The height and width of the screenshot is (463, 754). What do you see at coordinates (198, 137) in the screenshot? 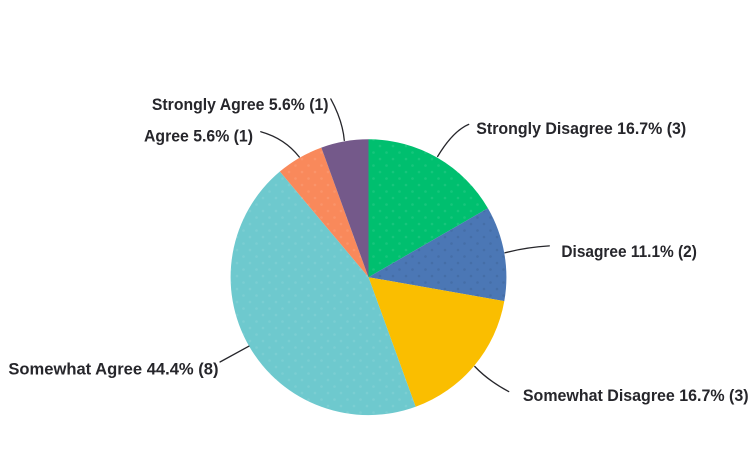
I see `svg-text: Agree 5.6% (1)` at bounding box center [198, 137].